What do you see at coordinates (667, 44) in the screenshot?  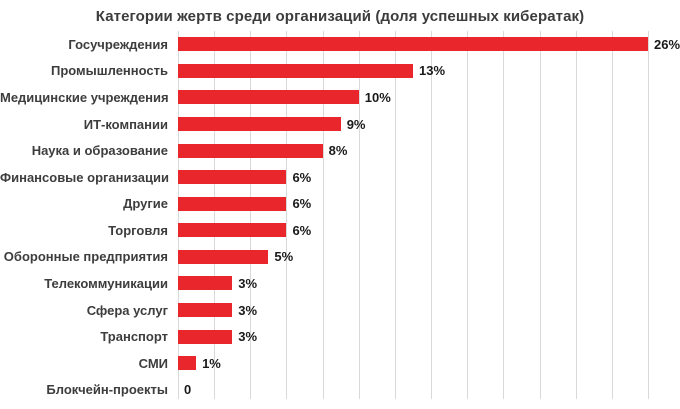 I see `value-label: 26%` at bounding box center [667, 44].